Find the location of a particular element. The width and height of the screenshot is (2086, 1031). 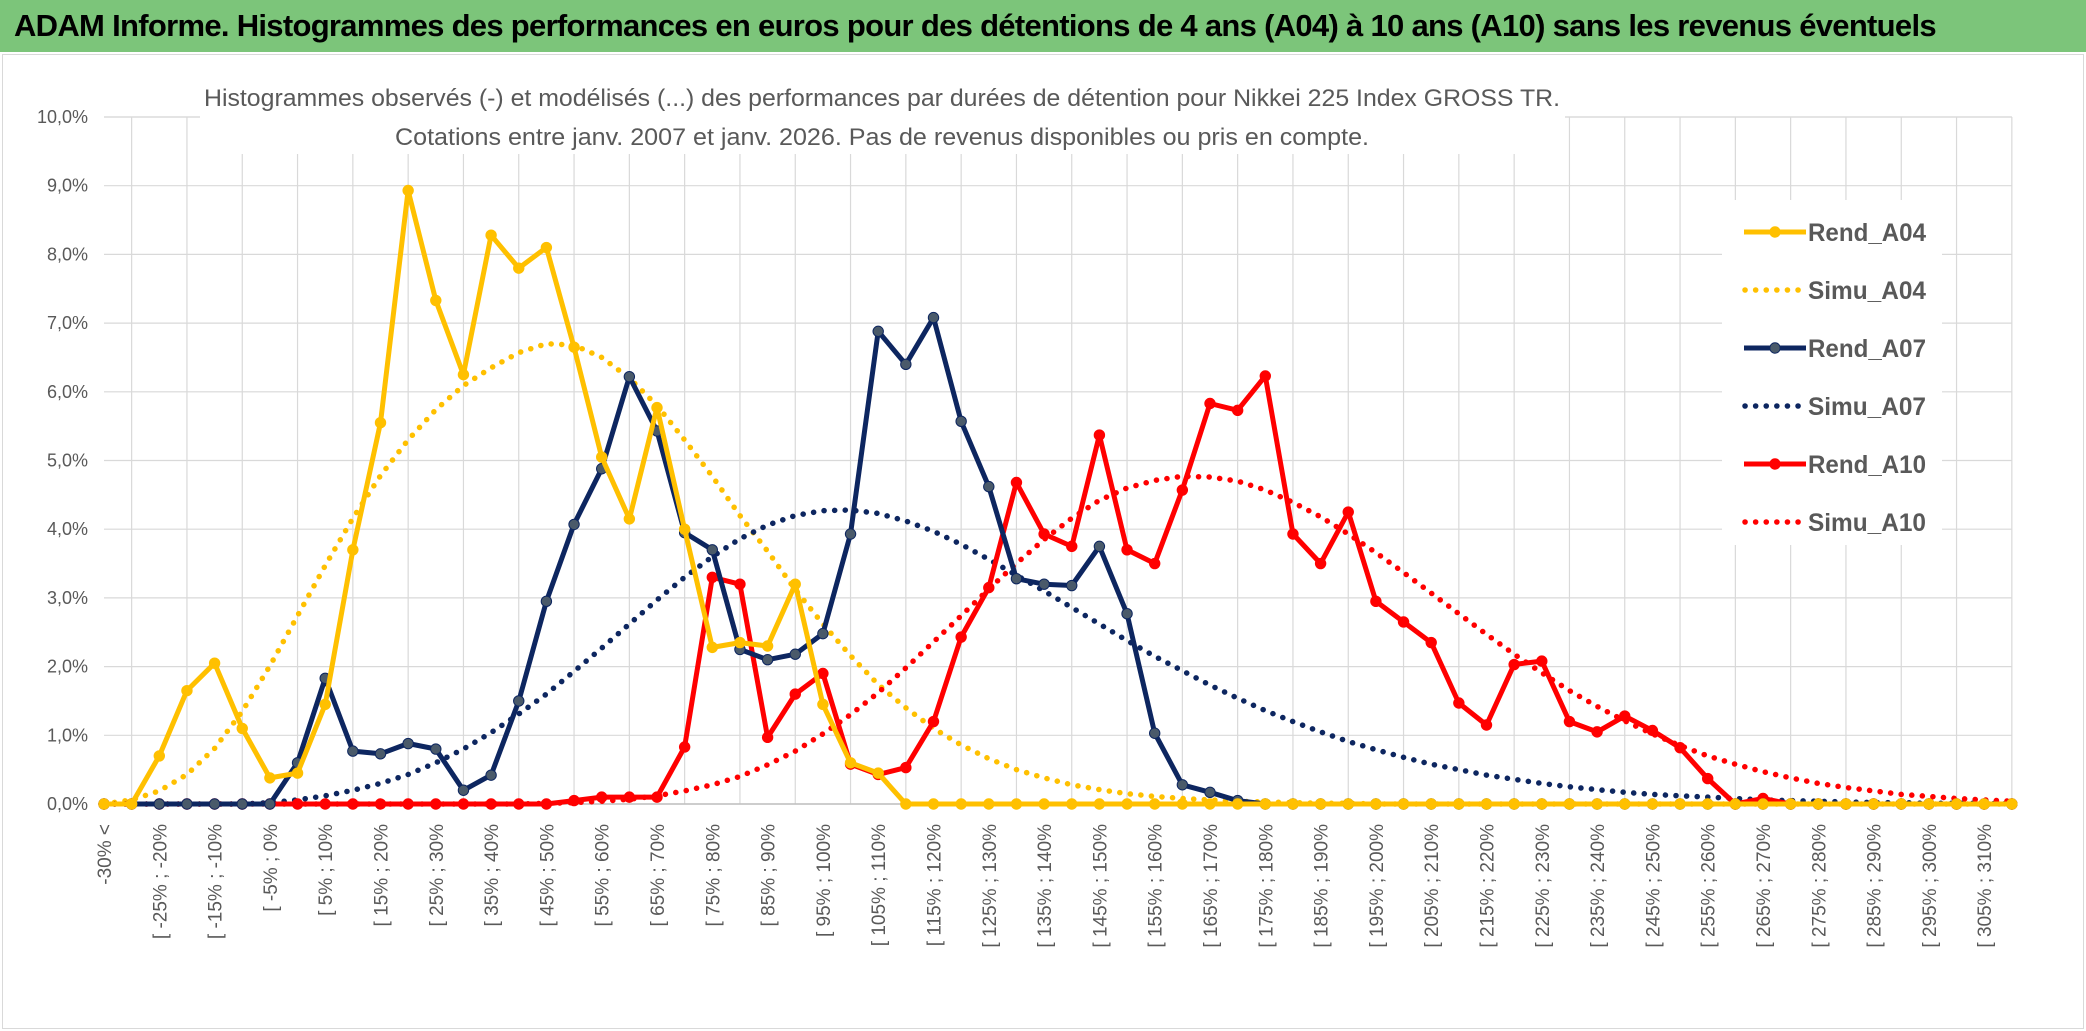

x-tick-label: [ 225% ; 230% is located at coordinates (1543, 886).